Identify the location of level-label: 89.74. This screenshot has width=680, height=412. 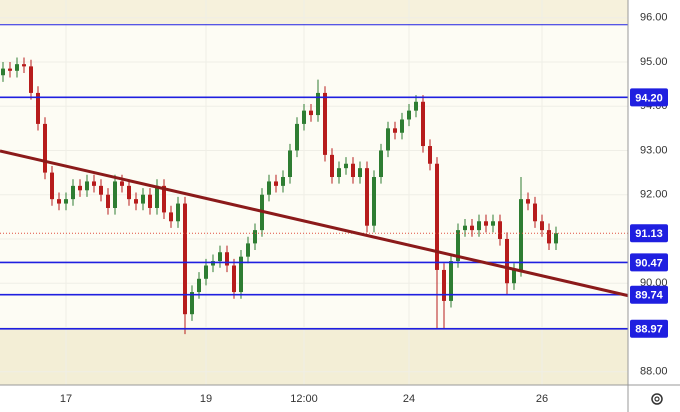
(649, 296).